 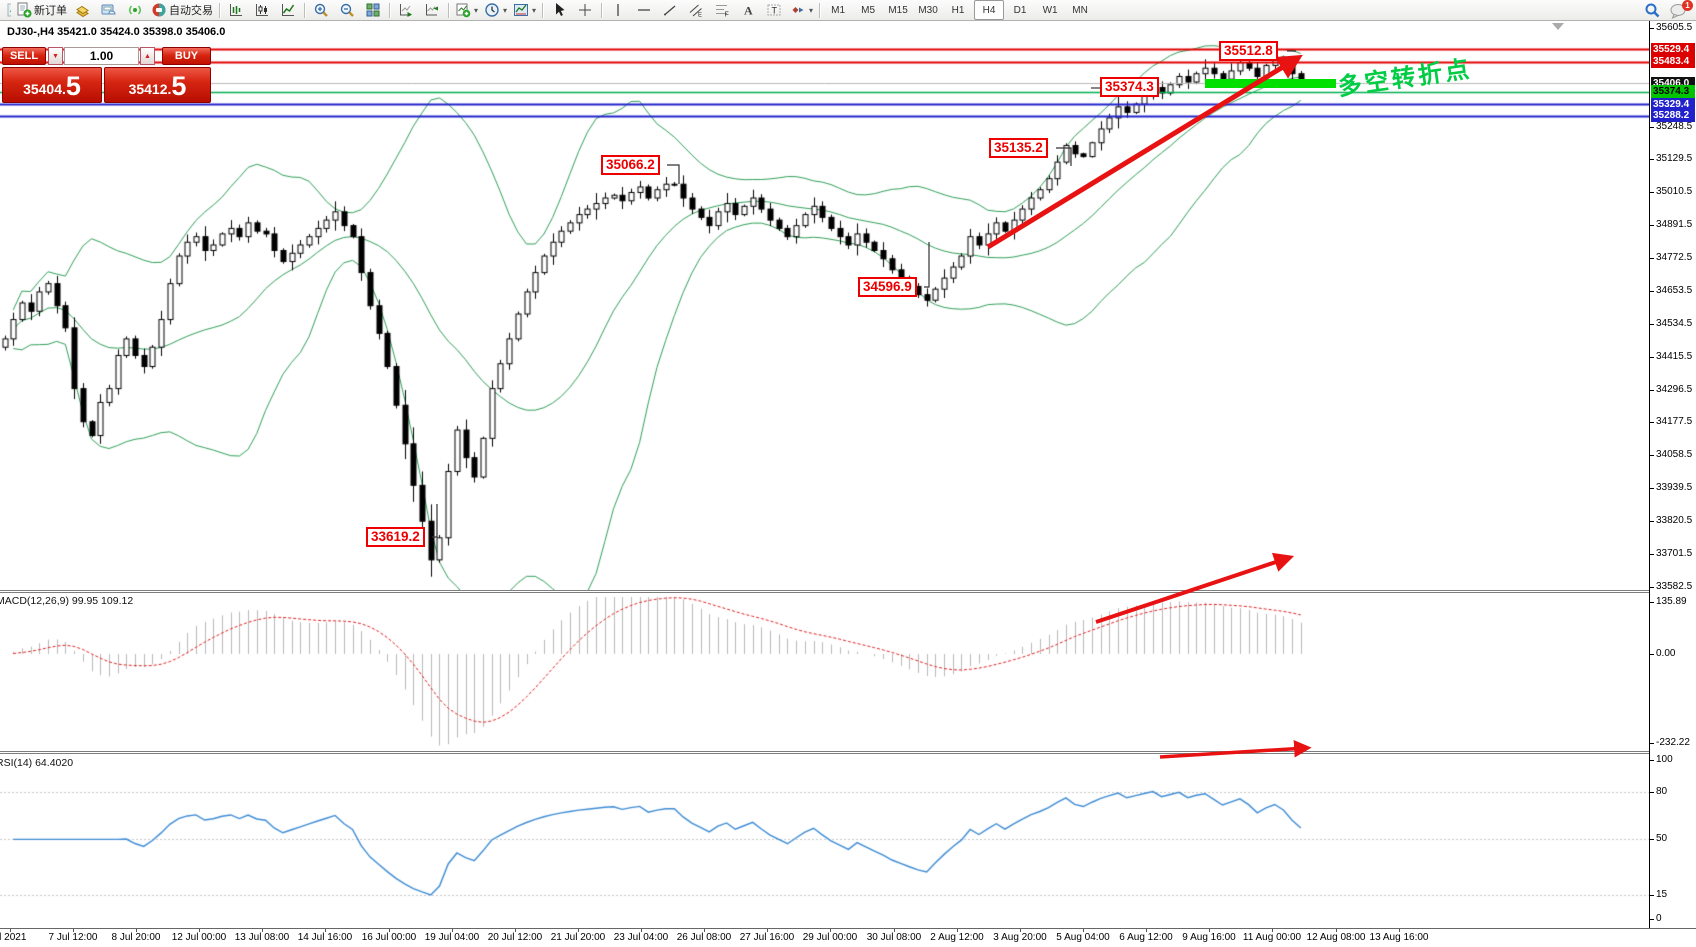 What do you see at coordinates (6, 10) in the screenshot?
I see `clipped-toolbar-icon` at bounding box center [6, 10].